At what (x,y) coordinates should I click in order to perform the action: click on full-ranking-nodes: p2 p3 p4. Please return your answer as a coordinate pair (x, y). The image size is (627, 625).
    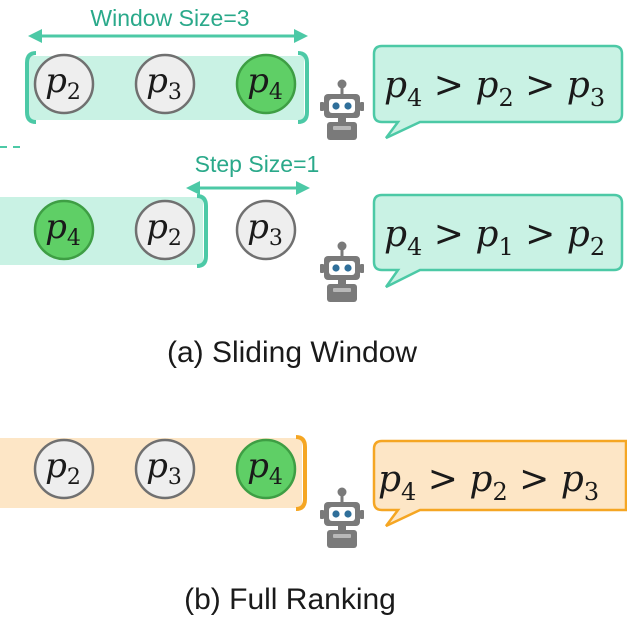
    Looking at the image, I should click on (165, 469).